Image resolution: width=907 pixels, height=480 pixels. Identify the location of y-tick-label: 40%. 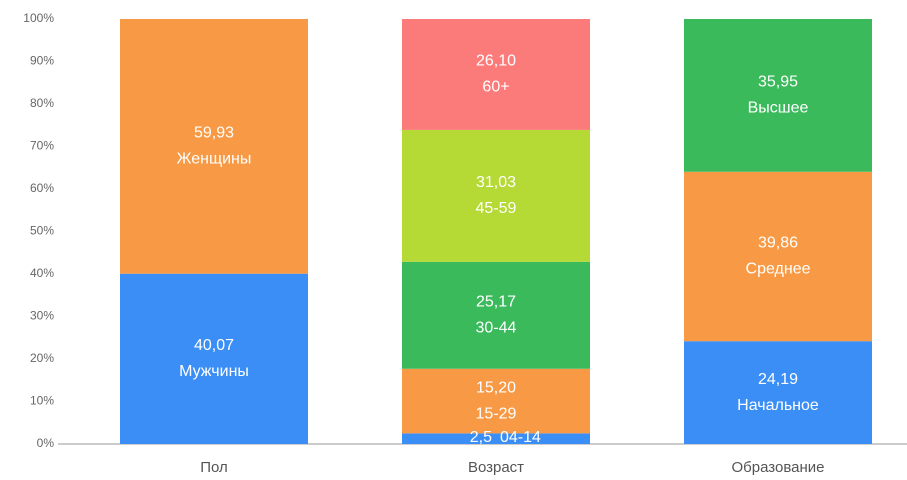
(42, 273).